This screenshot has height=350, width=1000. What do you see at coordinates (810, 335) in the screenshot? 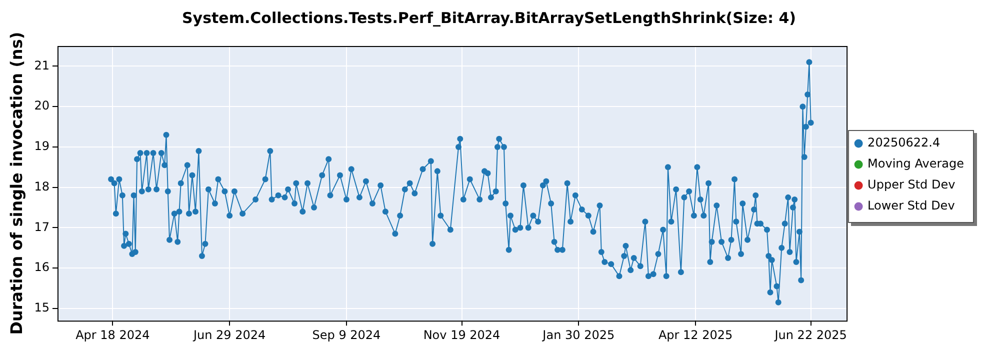
I see `x-tick-label: Jun 22 2025` at bounding box center [810, 335].